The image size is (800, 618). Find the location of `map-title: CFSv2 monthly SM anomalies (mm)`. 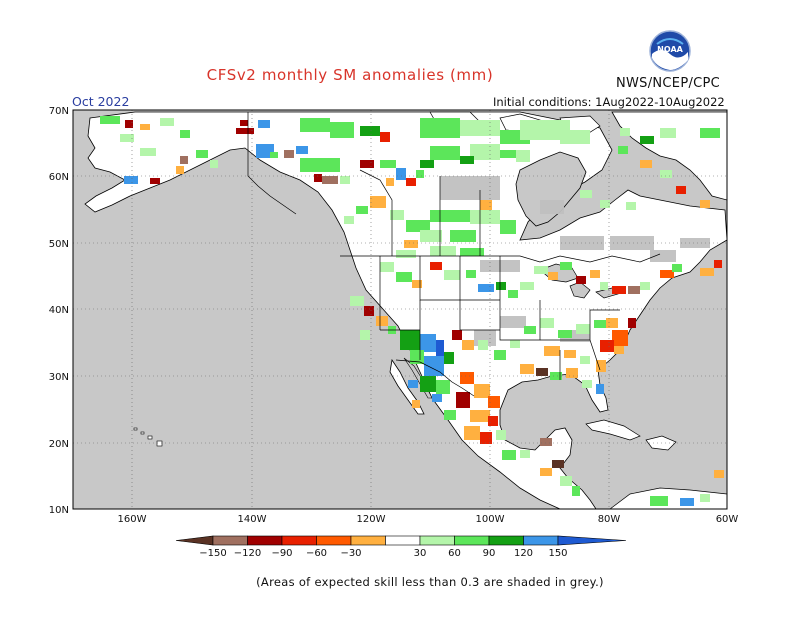

map-title: CFSv2 monthly SM anomalies (mm) is located at coordinates (350, 75).